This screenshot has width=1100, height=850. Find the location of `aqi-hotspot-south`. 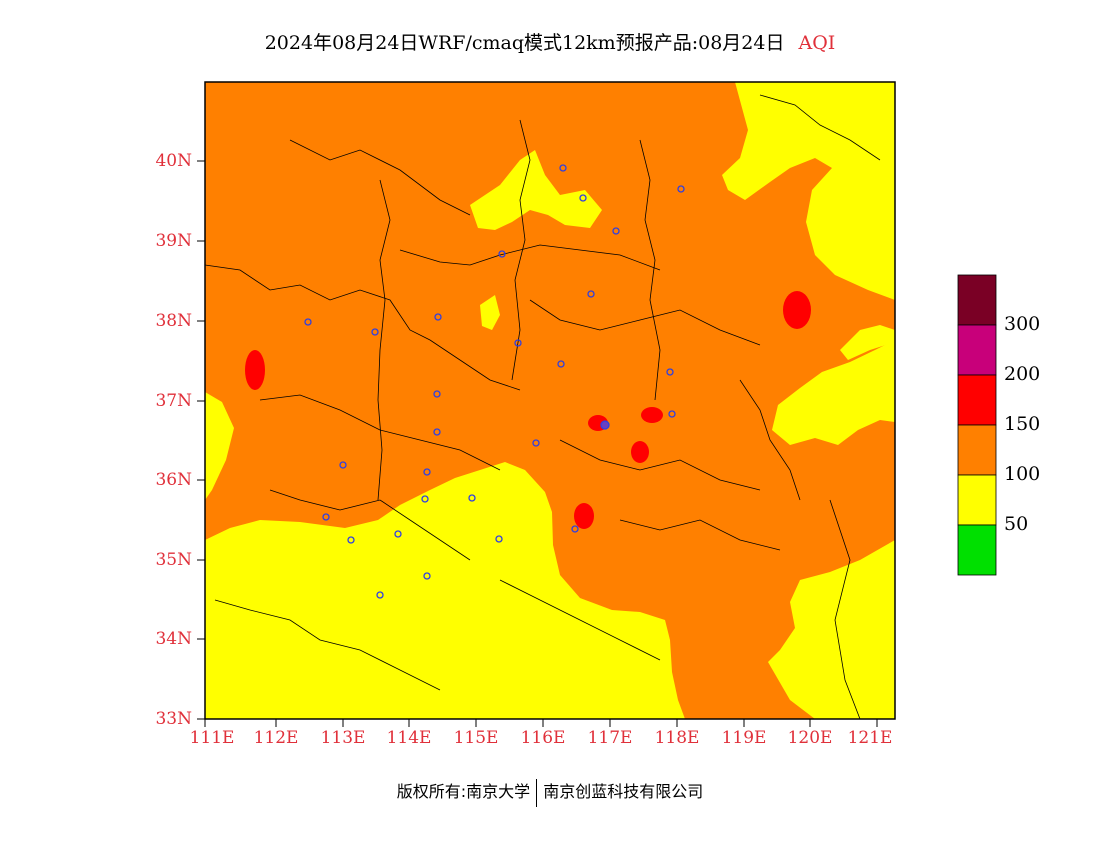

aqi-hotspot-south is located at coordinates (584, 516).